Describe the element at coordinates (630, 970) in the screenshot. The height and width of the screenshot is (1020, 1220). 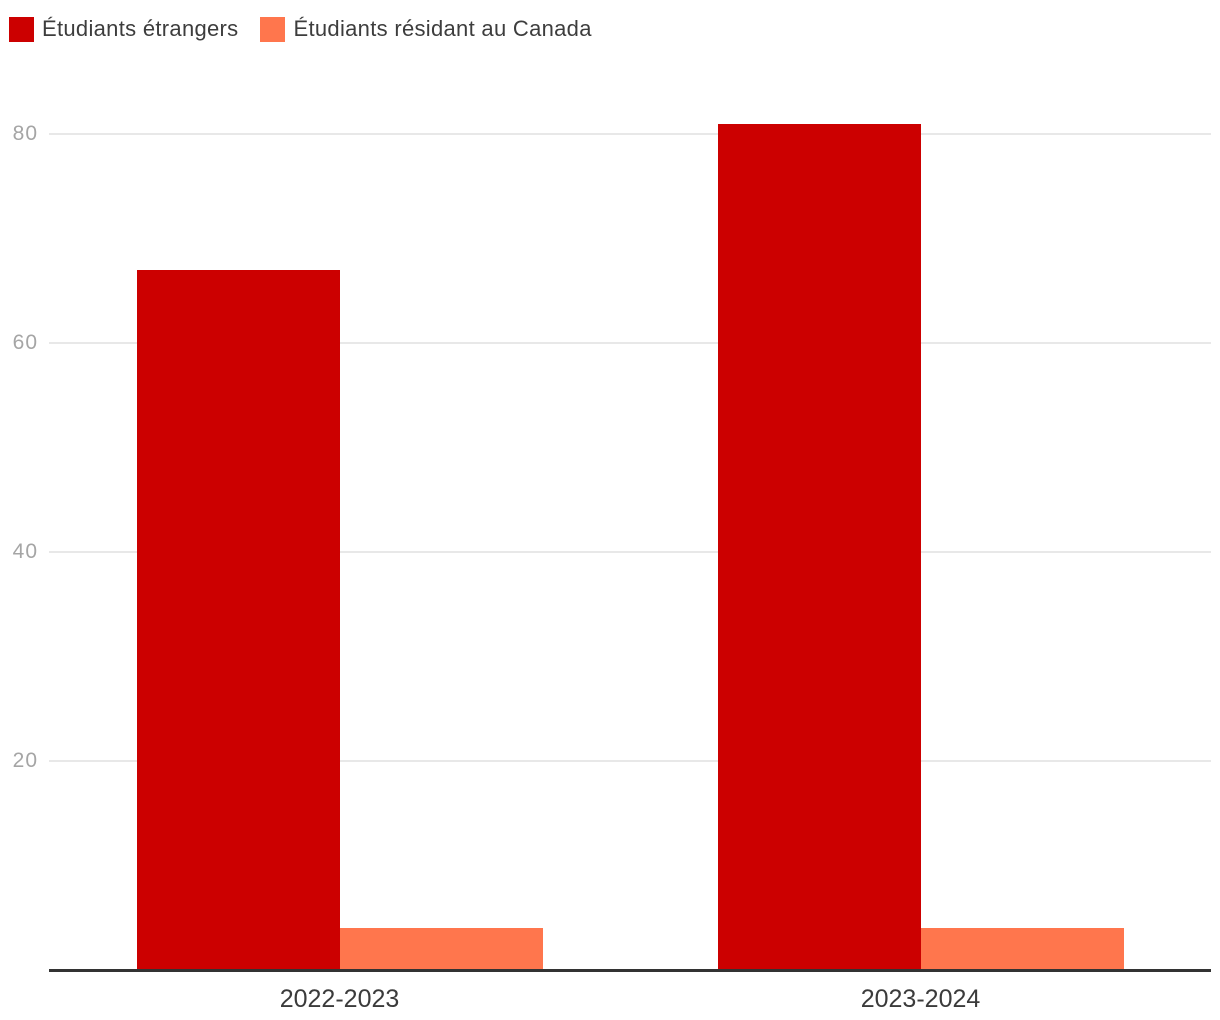
I see `x-axis-line` at that location.